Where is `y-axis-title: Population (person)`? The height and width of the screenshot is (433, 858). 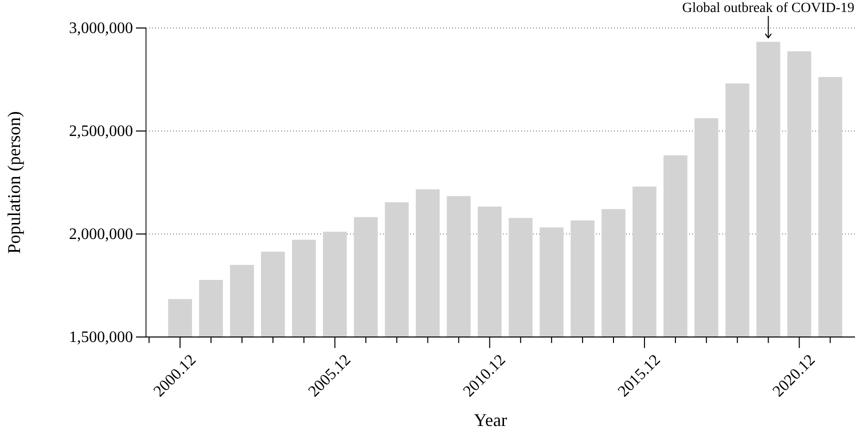 y-axis-title: Population (person) is located at coordinates (14, 182).